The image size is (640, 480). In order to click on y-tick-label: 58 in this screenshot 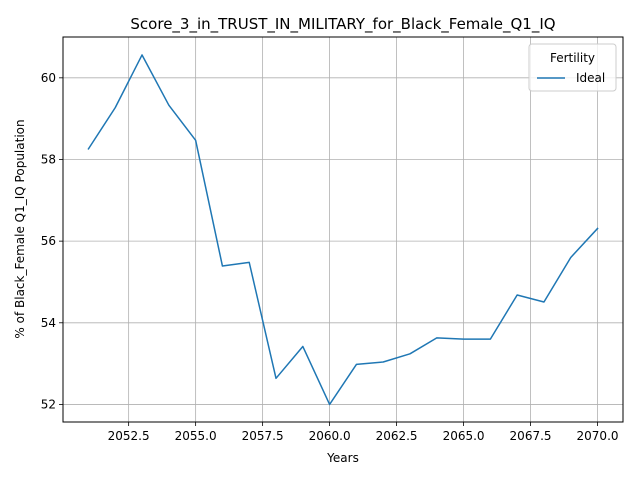, I will do `click(48, 159)`.